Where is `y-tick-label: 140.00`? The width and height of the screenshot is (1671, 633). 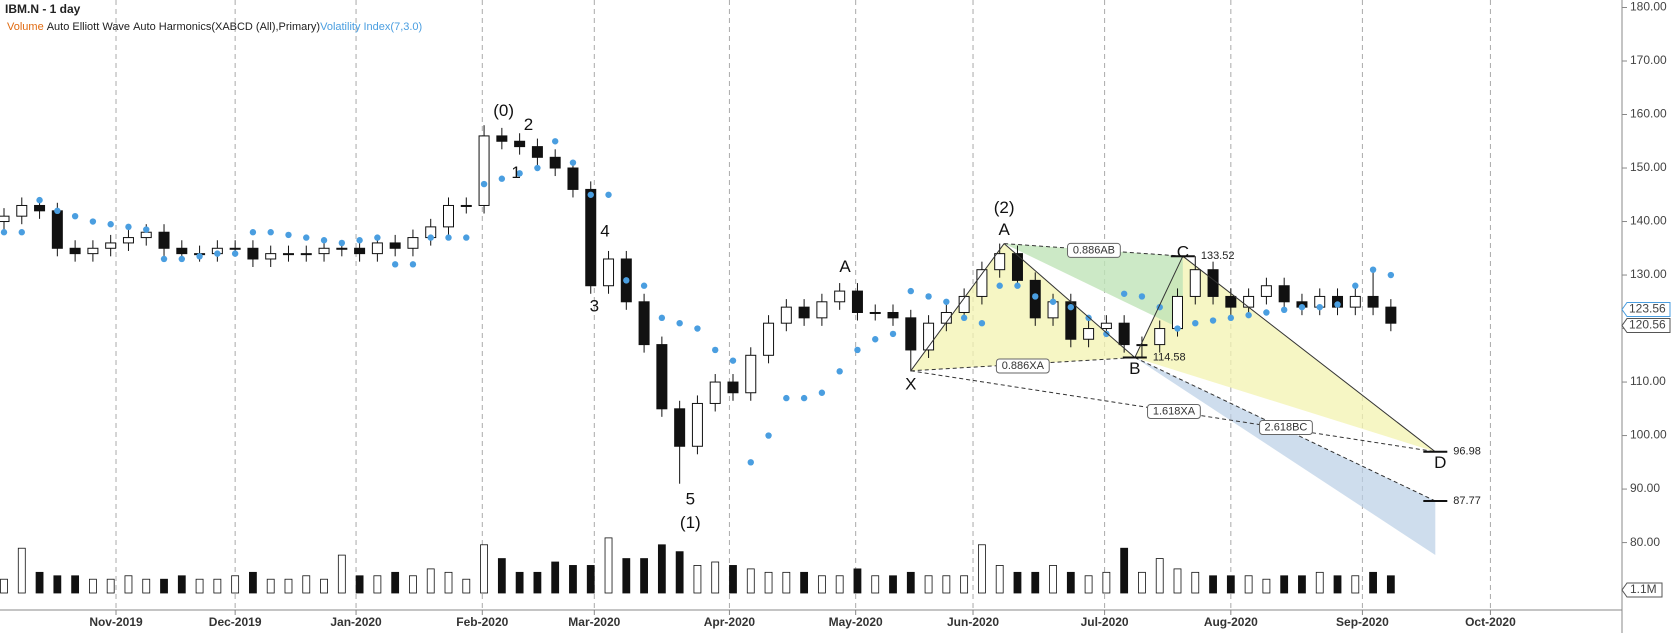 y-tick-label: 140.00 is located at coordinates (1648, 221).